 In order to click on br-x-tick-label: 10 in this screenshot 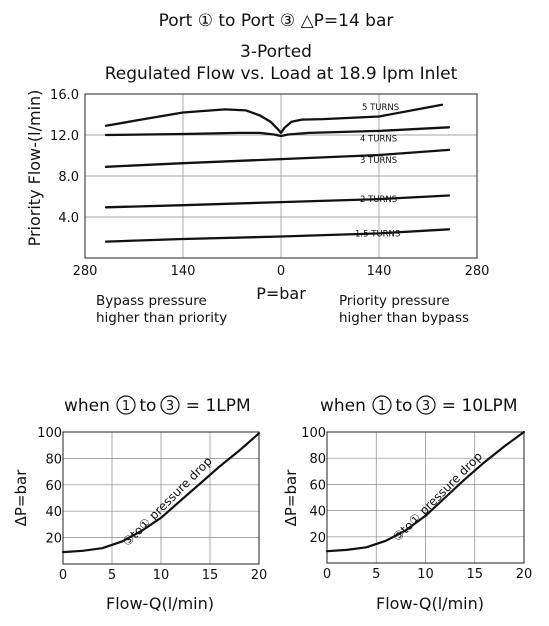, I will do `click(425, 574)`.